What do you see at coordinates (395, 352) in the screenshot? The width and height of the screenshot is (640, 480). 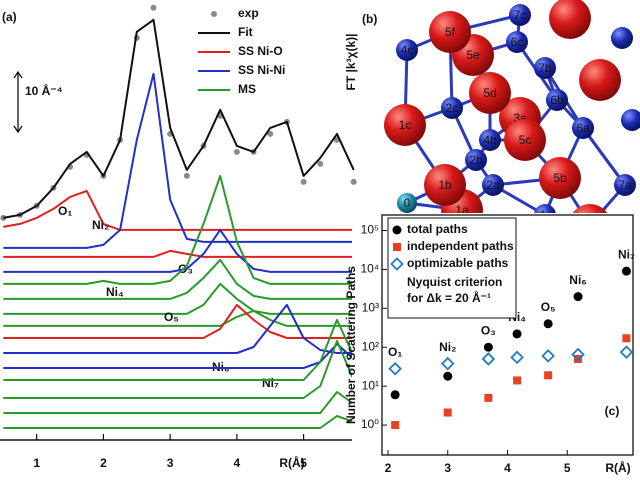 I see `point-label: O₁` at bounding box center [395, 352].